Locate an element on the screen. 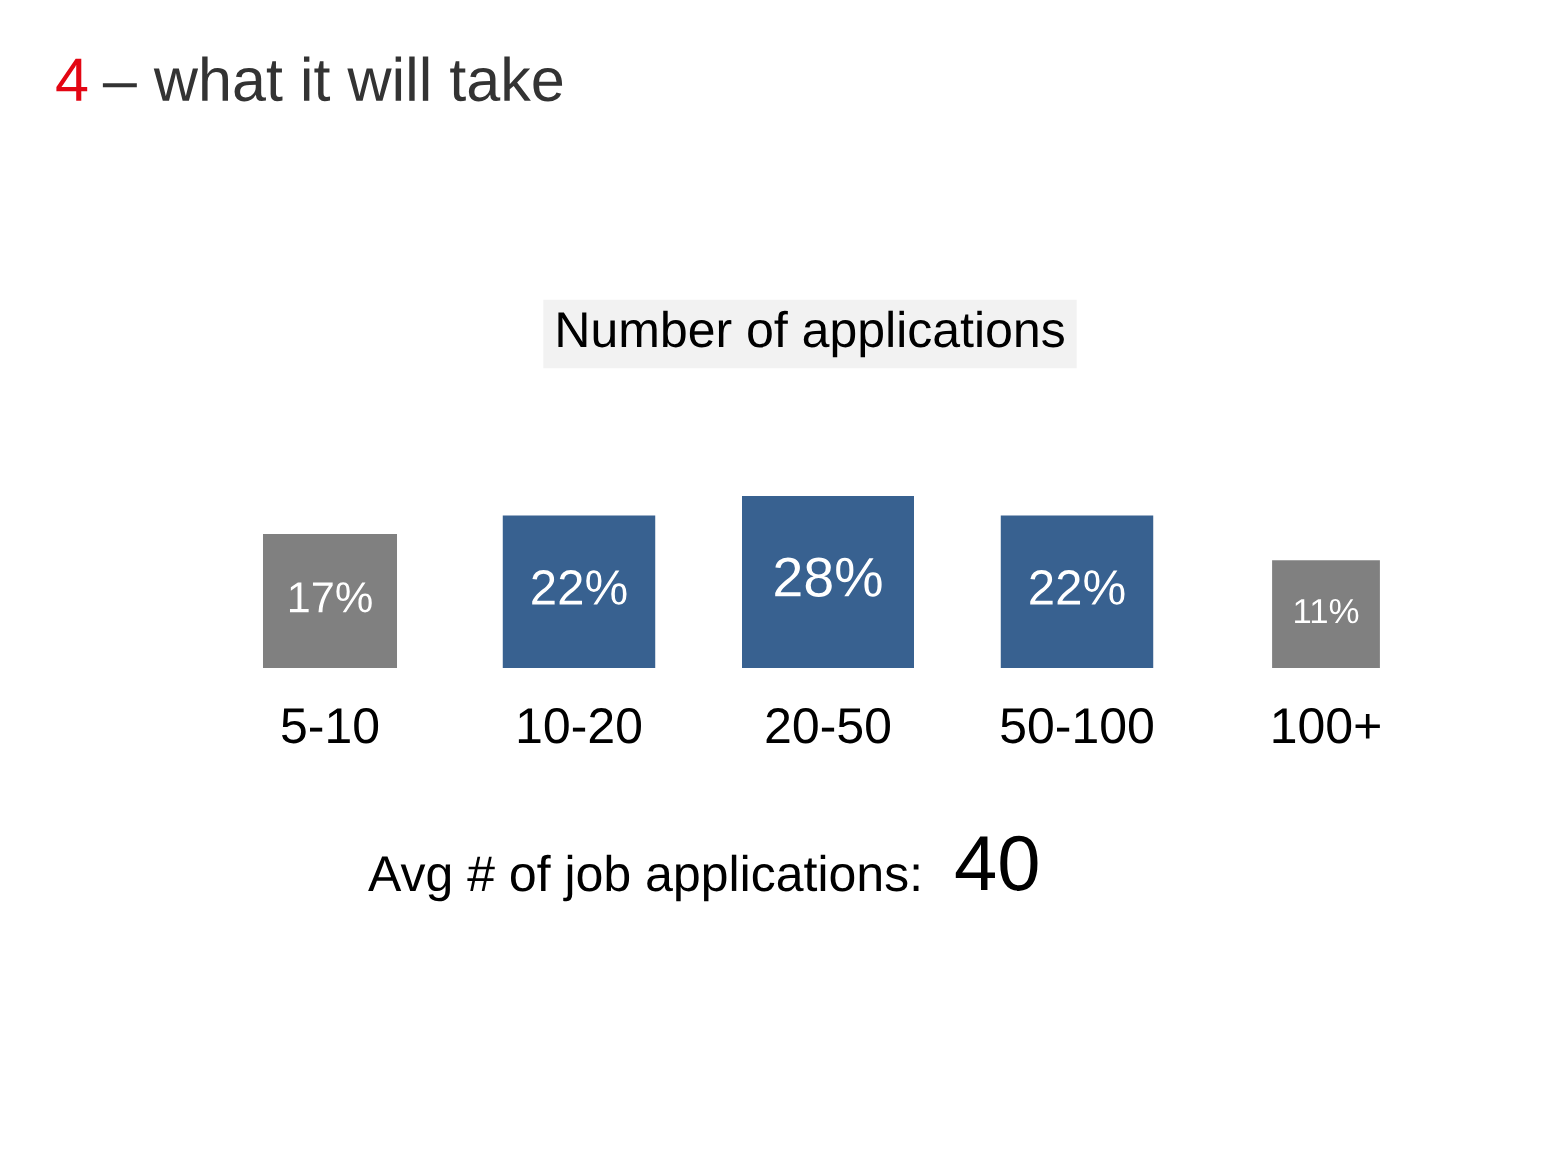  category-label: 5-10 is located at coordinates (330, 726).